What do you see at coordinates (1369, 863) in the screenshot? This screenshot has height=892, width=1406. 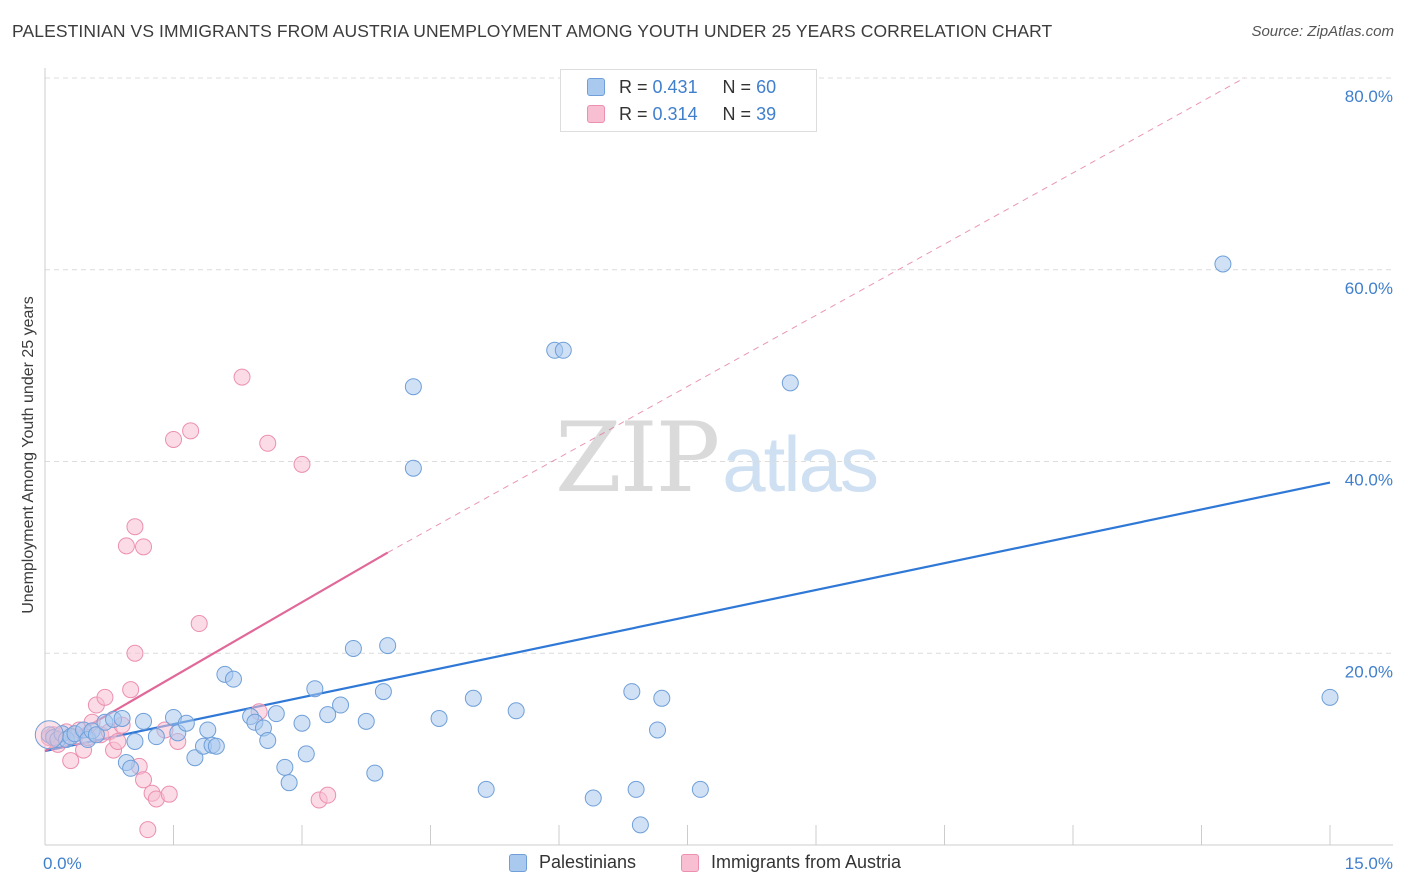 I see `x-tick-label: 15.0%` at bounding box center [1369, 863].